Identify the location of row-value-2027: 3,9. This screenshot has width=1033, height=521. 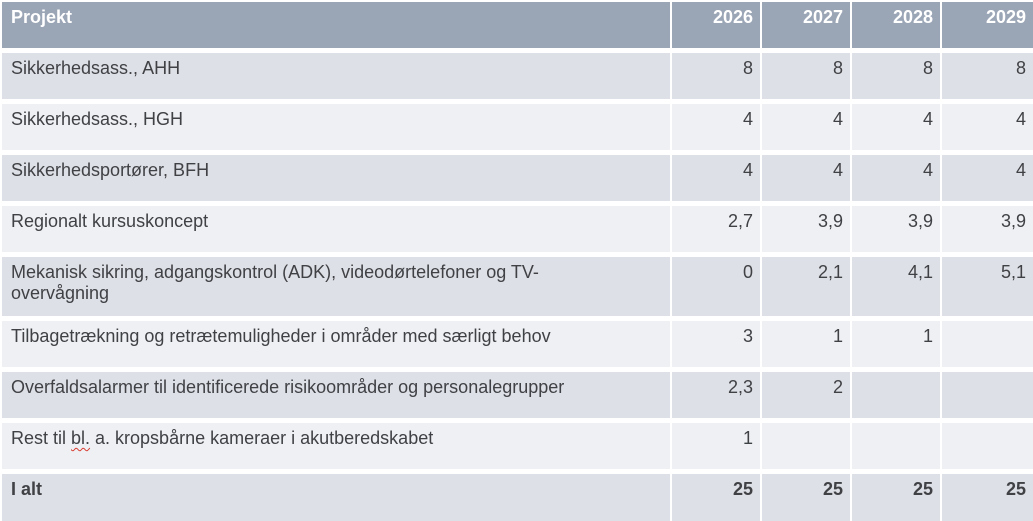
(806, 229).